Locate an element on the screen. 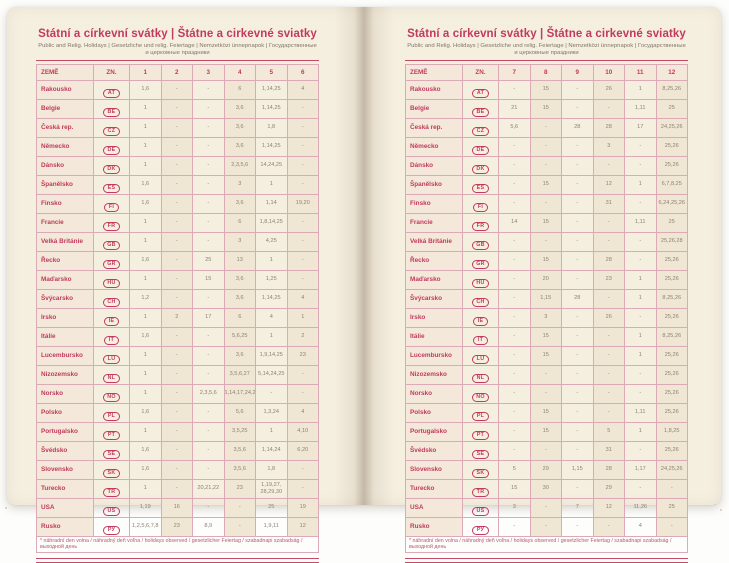  country-name: Turecko is located at coordinates (65, 488).